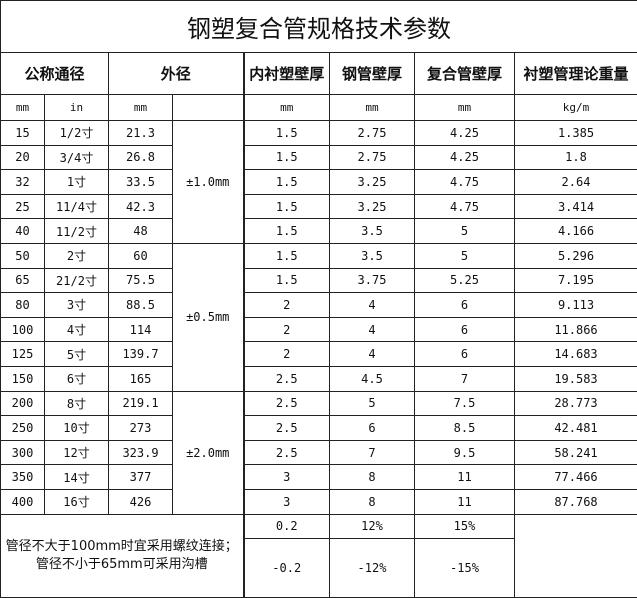 The height and width of the screenshot is (598, 637). What do you see at coordinates (76, 255) in the screenshot?
I see `nominal-in: 2寸` at bounding box center [76, 255].